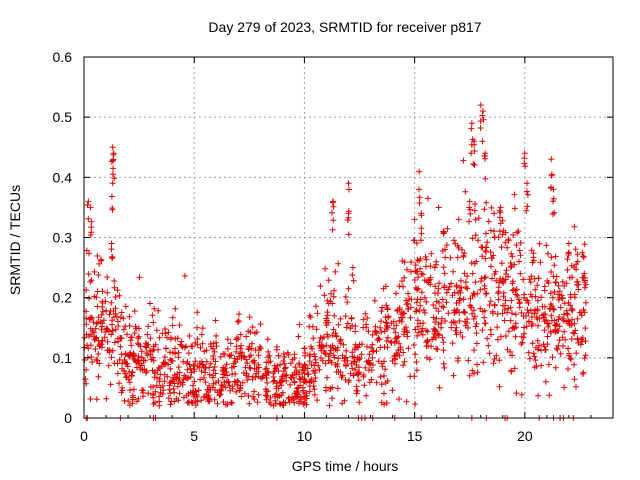 The width and height of the screenshot is (640, 480). What do you see at coordinates (63, 358) in the screenshot?
I see `y-tick-label: 0.1` at bounding box center [63, 358].